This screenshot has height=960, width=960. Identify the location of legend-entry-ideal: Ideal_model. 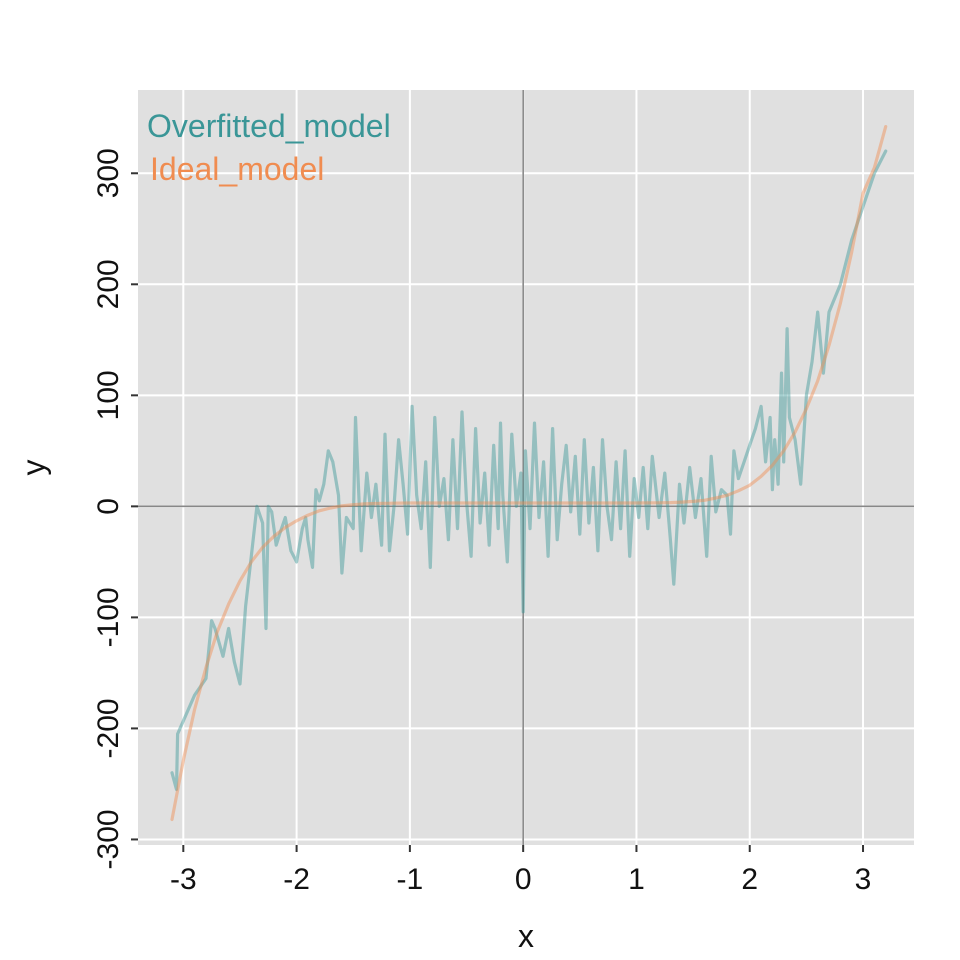
(237, 169).